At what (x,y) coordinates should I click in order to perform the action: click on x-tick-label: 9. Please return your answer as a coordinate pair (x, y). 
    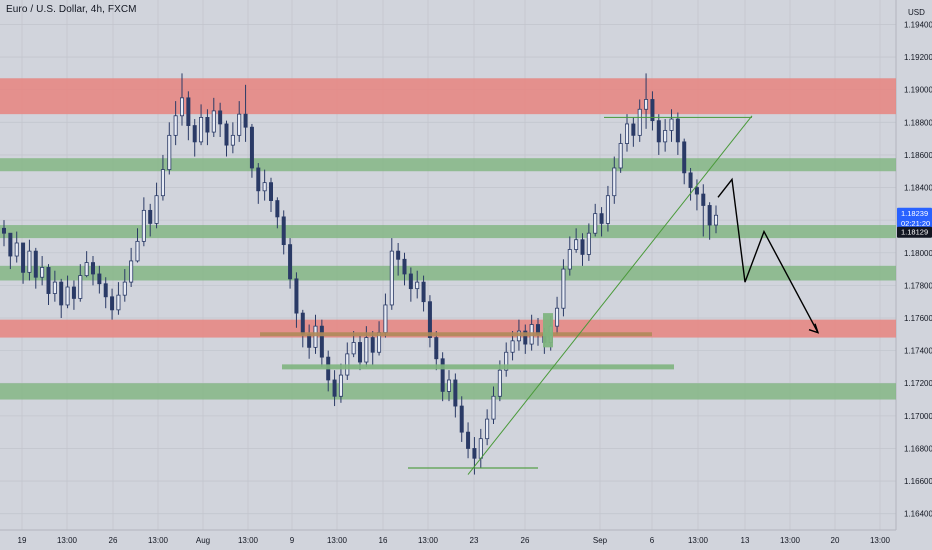
    Looking at the image, I should click on (292, 540).